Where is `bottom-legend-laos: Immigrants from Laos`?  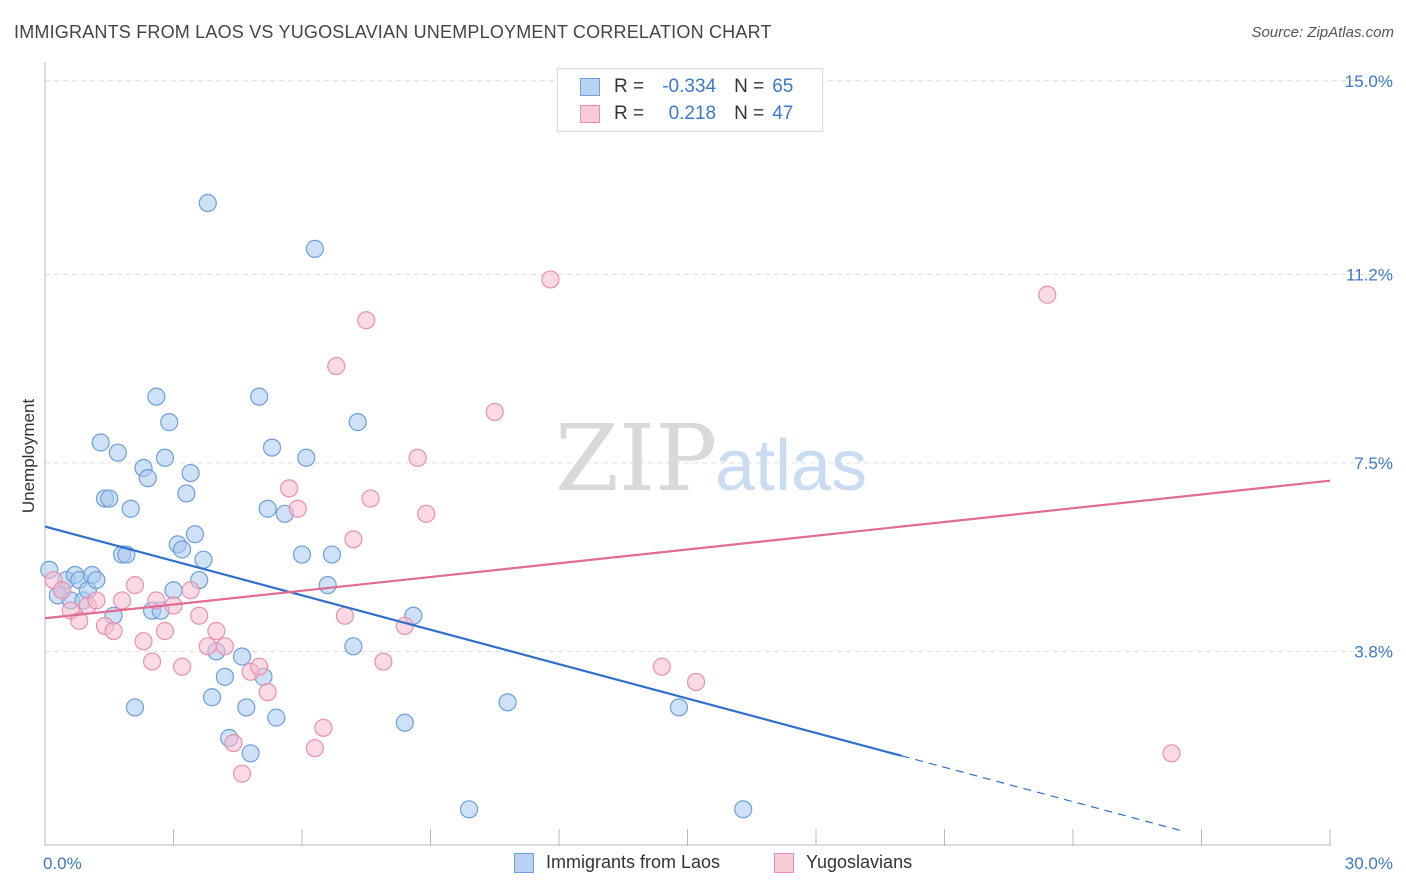
bottom-legend-laos: Immigrants from Laos is located at coordinates (617, 862).